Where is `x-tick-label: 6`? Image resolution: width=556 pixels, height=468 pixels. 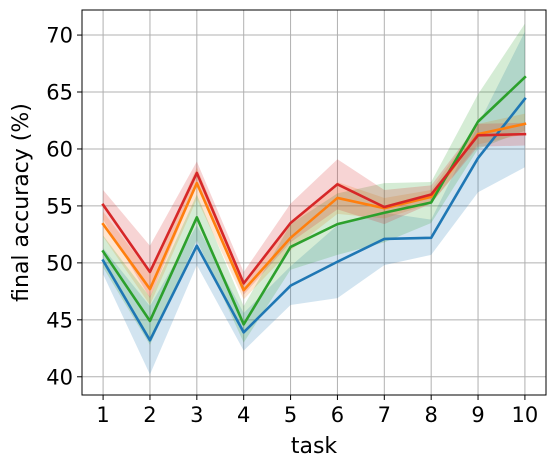 x-tick-label: 6 is located at coordinates (337, 415).